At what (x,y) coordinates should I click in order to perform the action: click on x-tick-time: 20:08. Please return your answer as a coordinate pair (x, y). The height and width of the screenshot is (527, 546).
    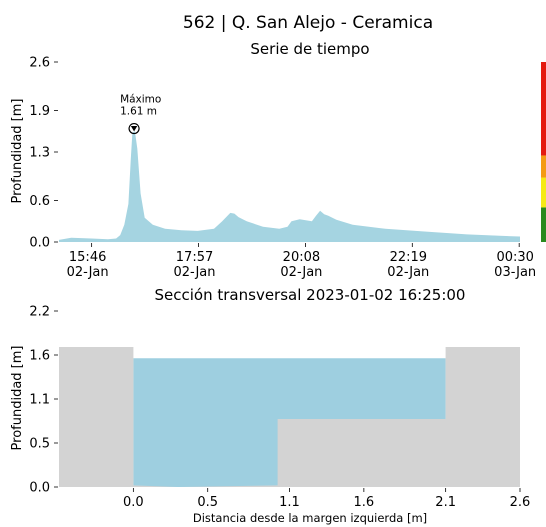
    Looking at the image, I should click on (301, 257).